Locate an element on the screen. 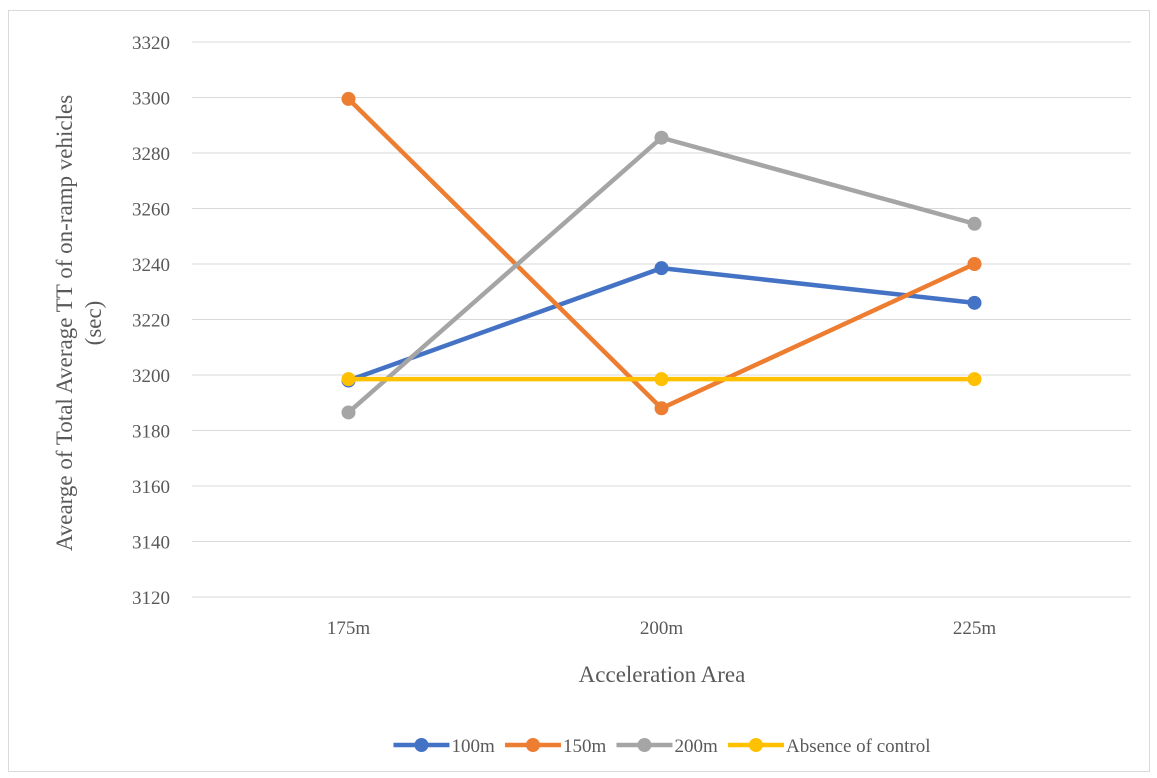 The image size is (1157, 778). series-100m is located at coordinates (661, 324).